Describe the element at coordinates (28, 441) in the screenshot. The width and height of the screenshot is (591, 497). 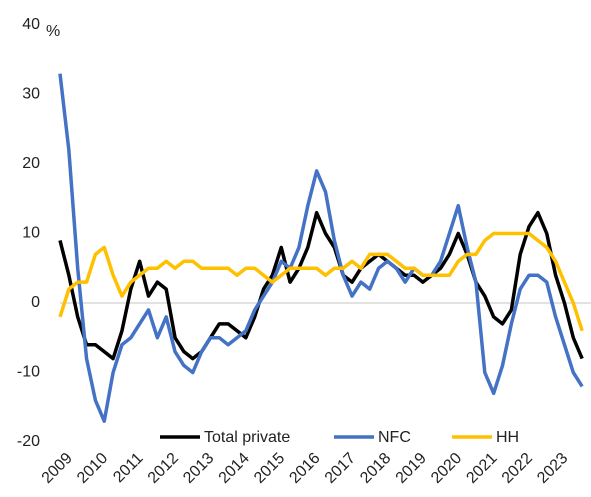
I see `y-tick-label: -20` at that location.